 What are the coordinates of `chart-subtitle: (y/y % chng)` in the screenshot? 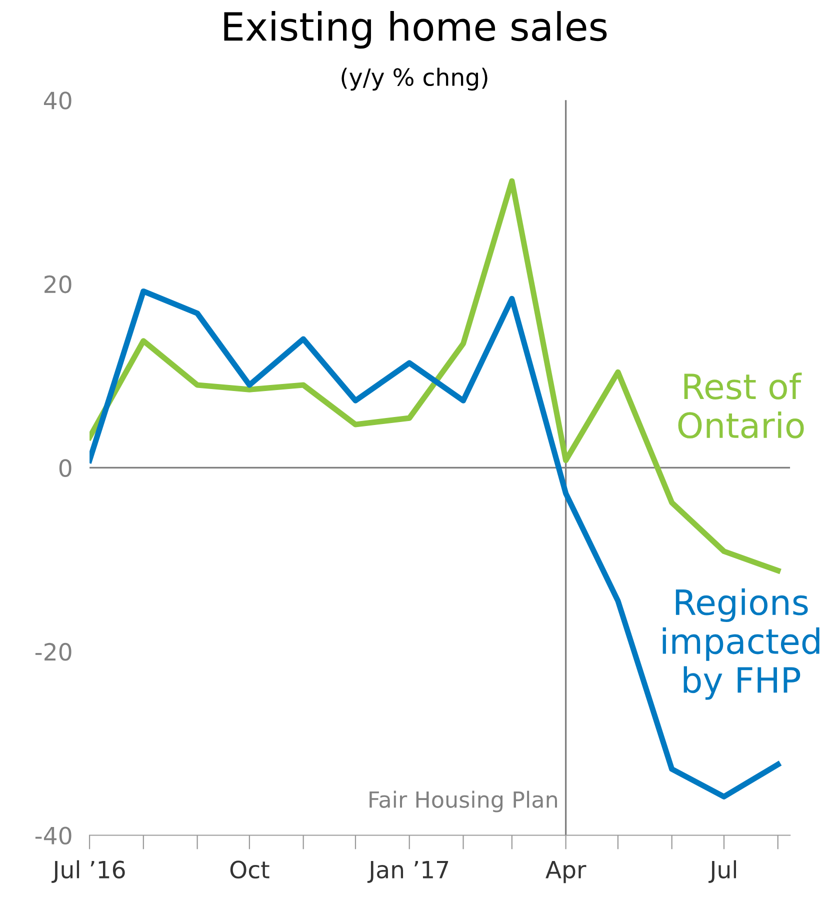 It's located at (415, 79).